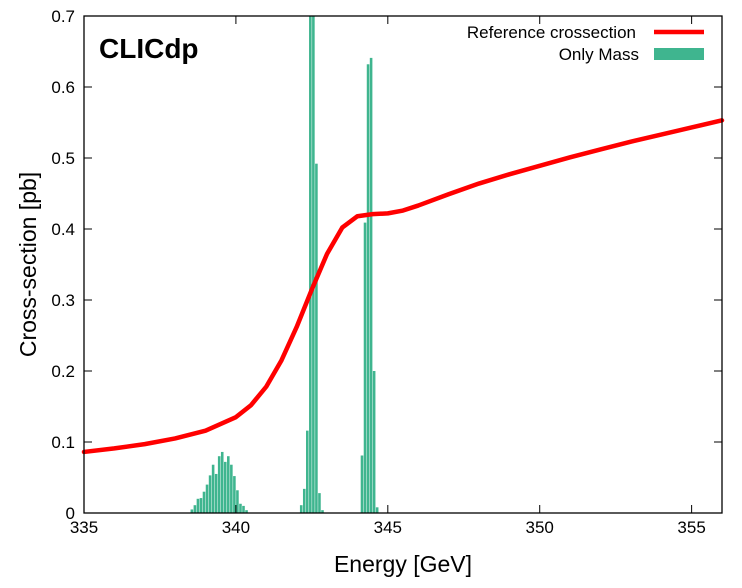 This screenshot has width=742, height=588. What do you see at coordinates (149, 48) in the screenshot?
I see `clicdp-annotation: CLICdp` at bounding box center [149, 48].